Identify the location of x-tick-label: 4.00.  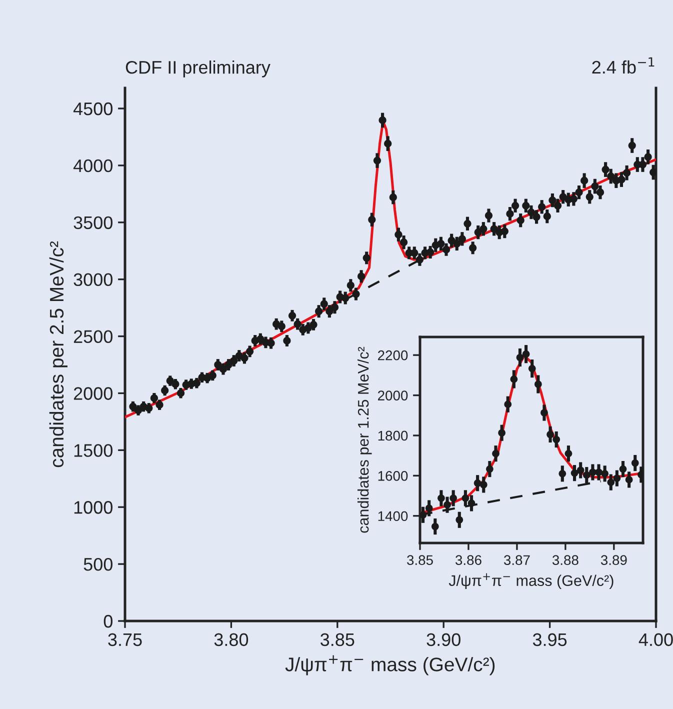
(655, 639).